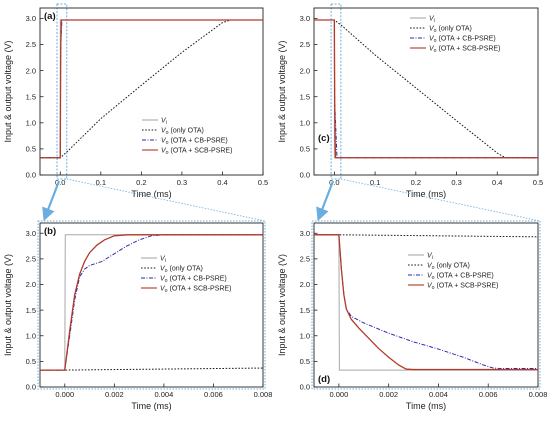  Describe the element at coordinates (305, 123) in the screenshot. I see `y-tick-label-c-2: 1.0` at that location.